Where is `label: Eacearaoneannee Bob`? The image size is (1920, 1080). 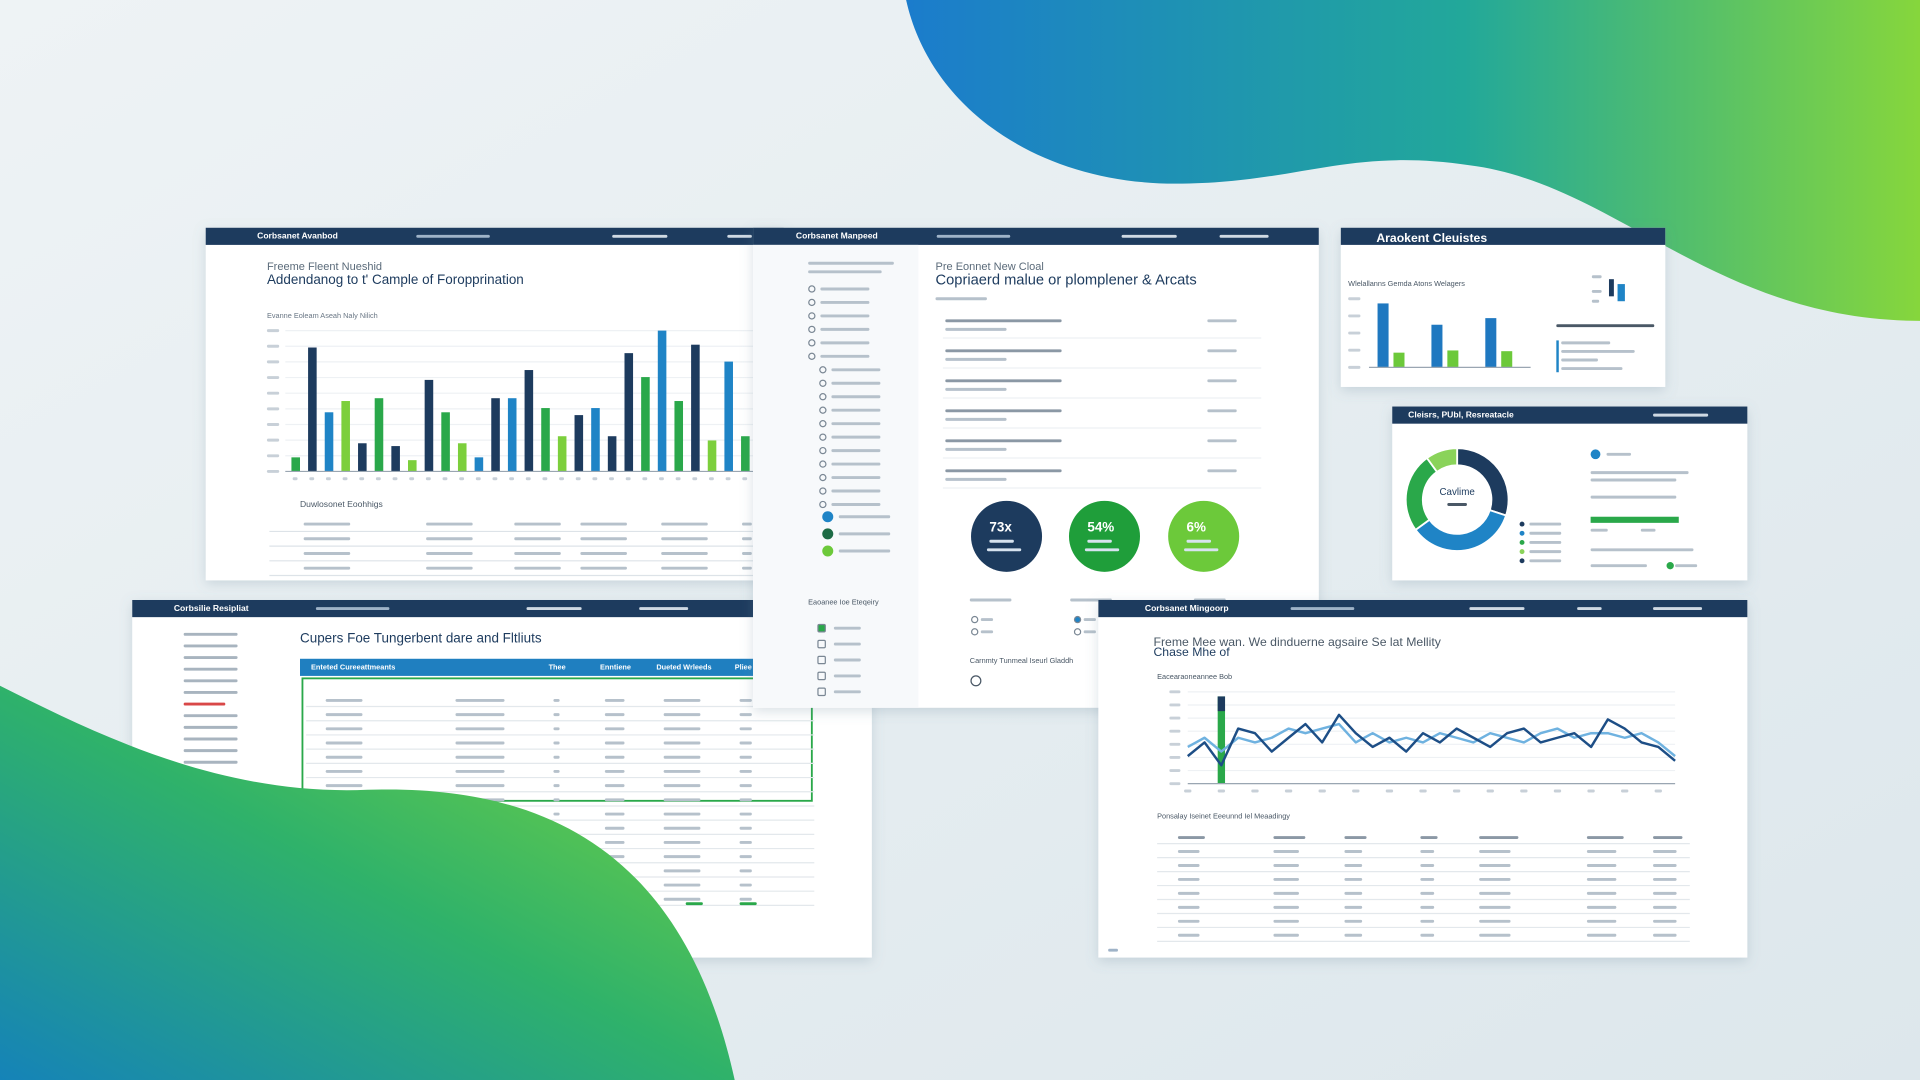
label: Eacearaoneannee Bob is located at coordinates (1194, 676).